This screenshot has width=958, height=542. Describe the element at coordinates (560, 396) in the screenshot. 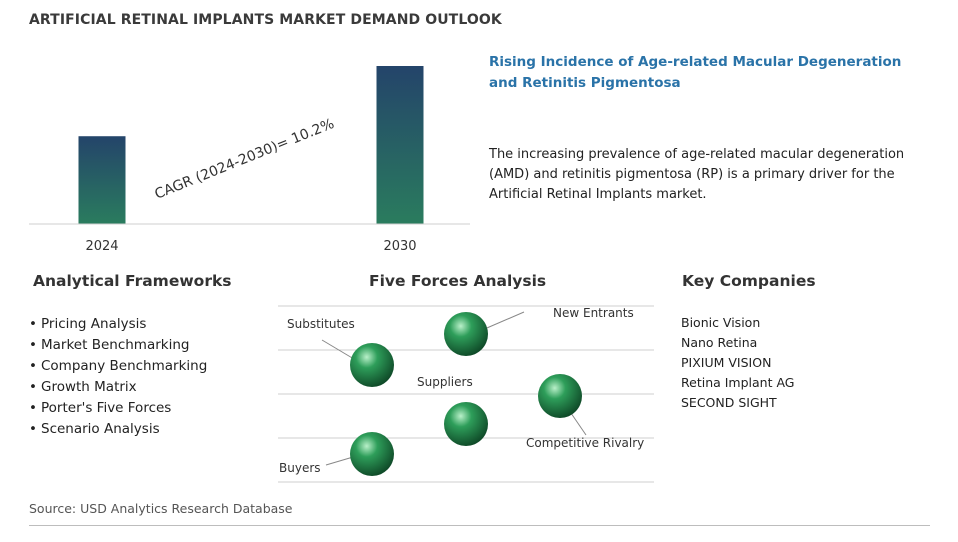

I see `competitive-rivalry-sphere` at that location.